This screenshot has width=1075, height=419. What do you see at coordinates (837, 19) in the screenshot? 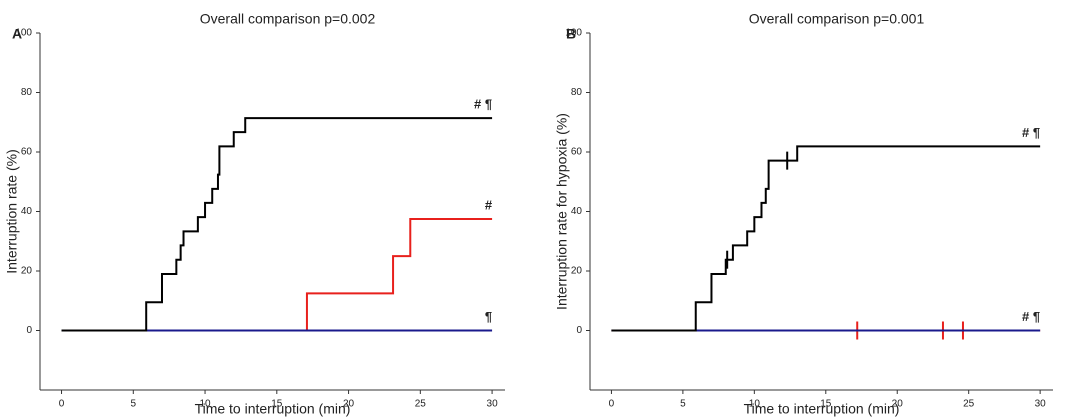
I see `chart-title: Overall comparison p=0.001` at bounding box center [837, 19].